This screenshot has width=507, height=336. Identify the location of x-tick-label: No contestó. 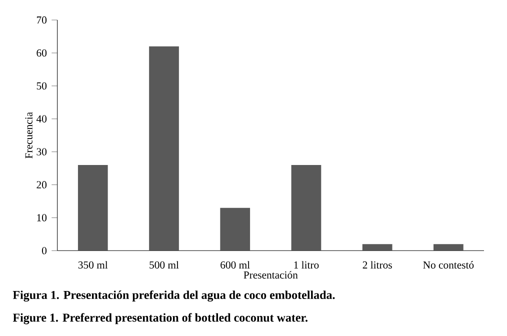
(448, 265).